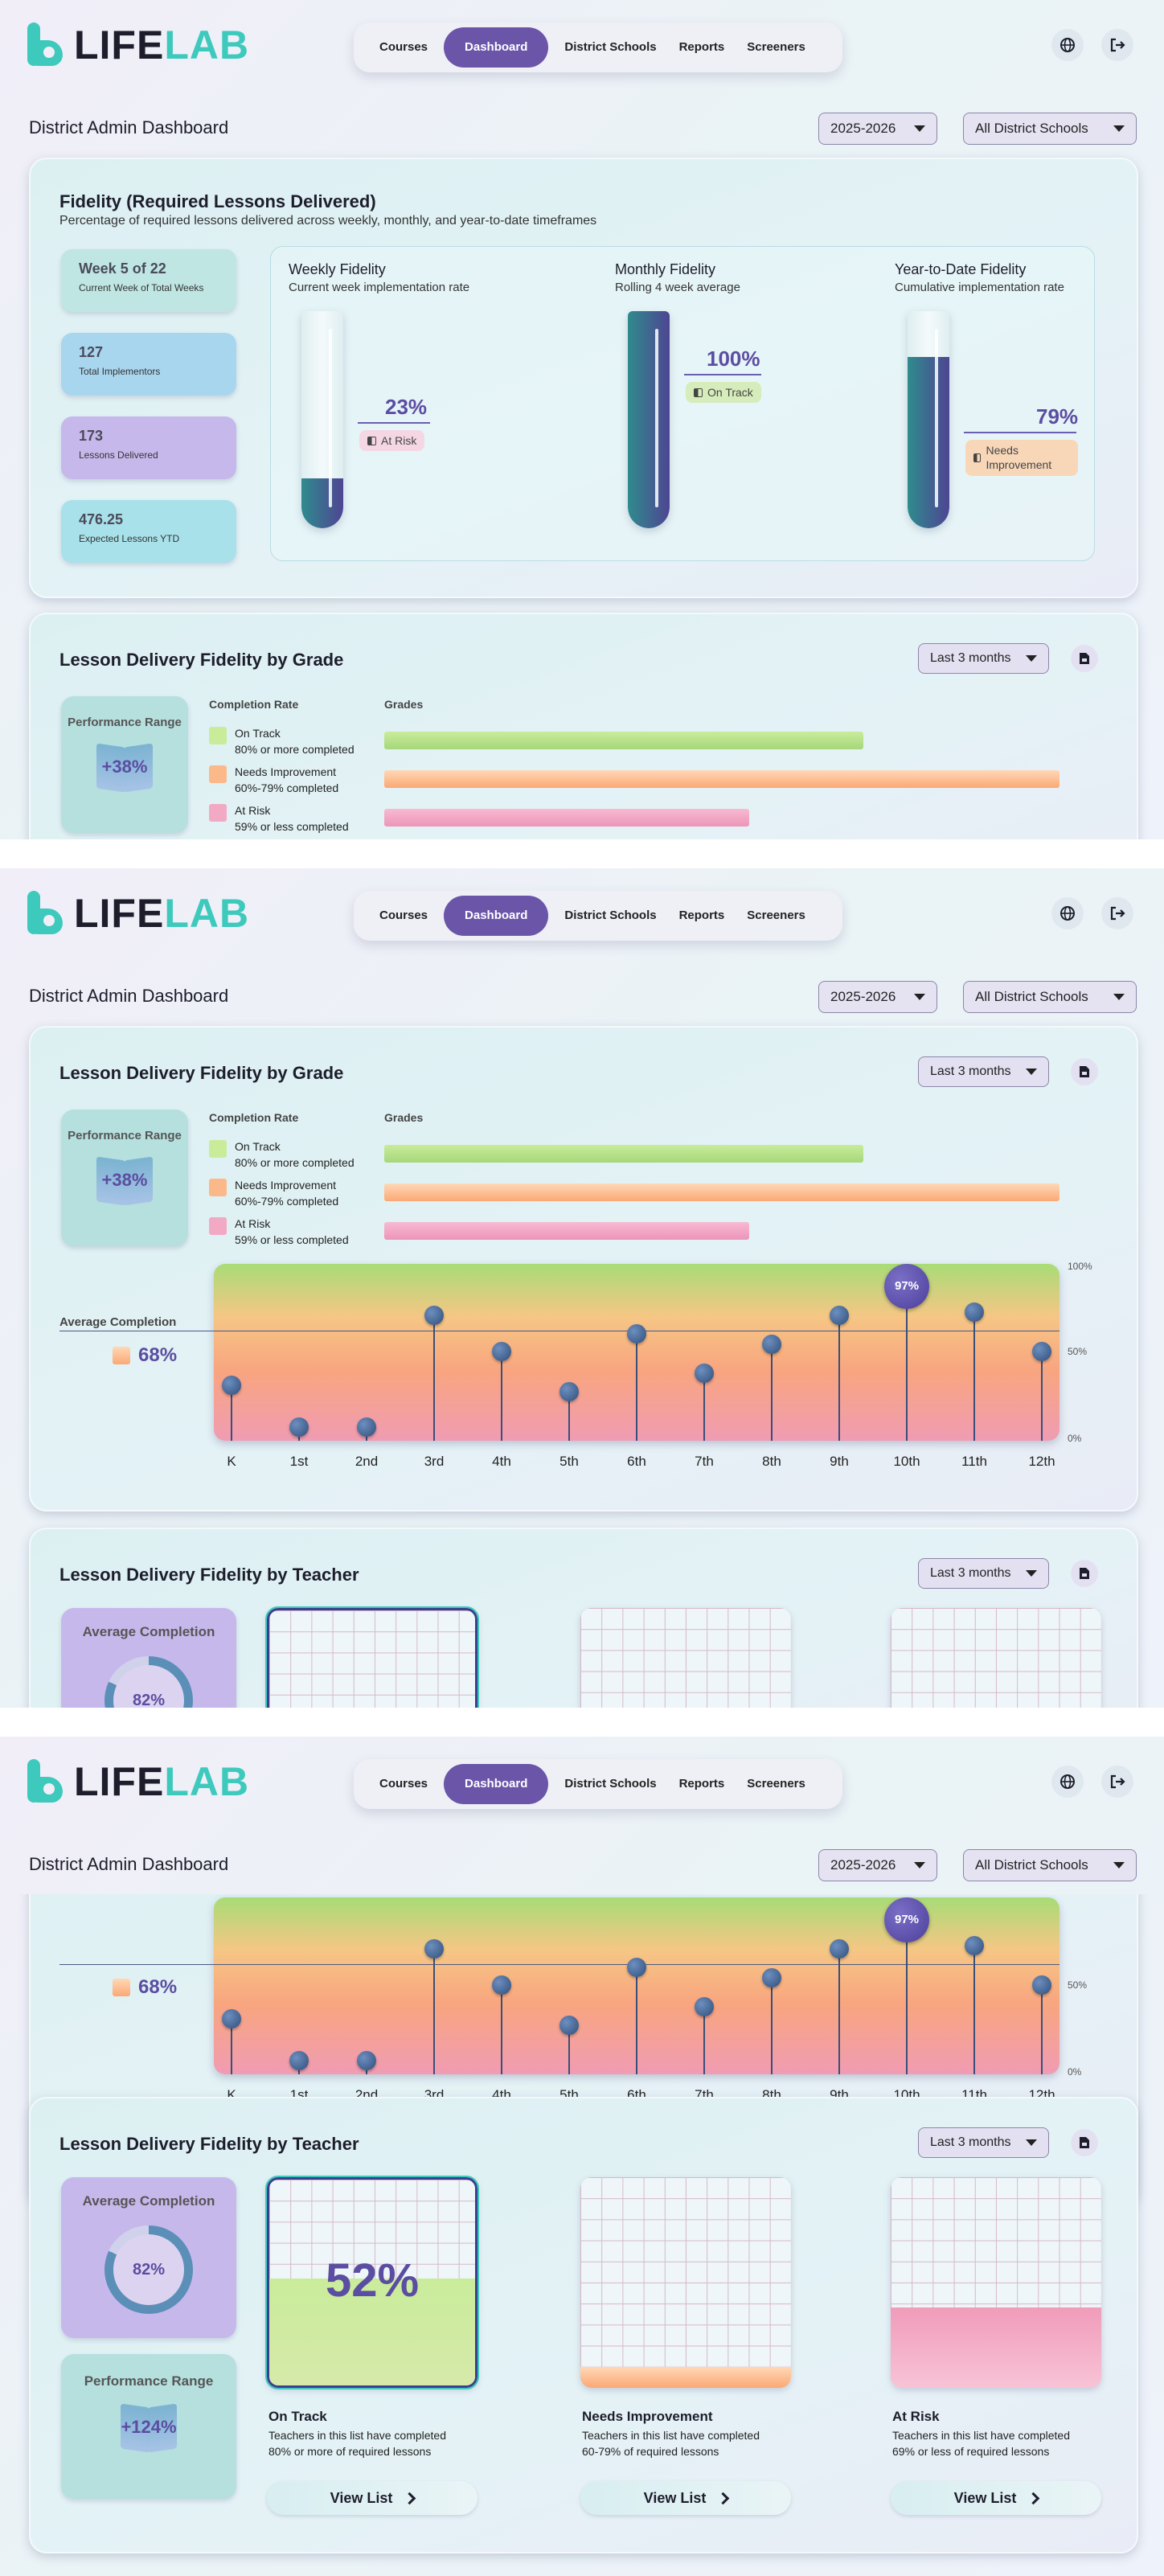 The height and width of the screenshot is (2576, 1164). What do you see at coordinates (286, 1185) in the screenshot?
I see `legend-name: Needs Improvement` at bounding box center [286, 1185].